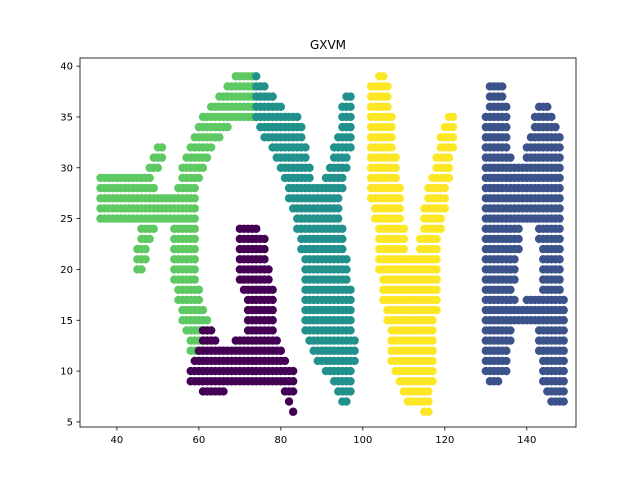  I want to click on y-tick-label: 5, so click(70, 422).